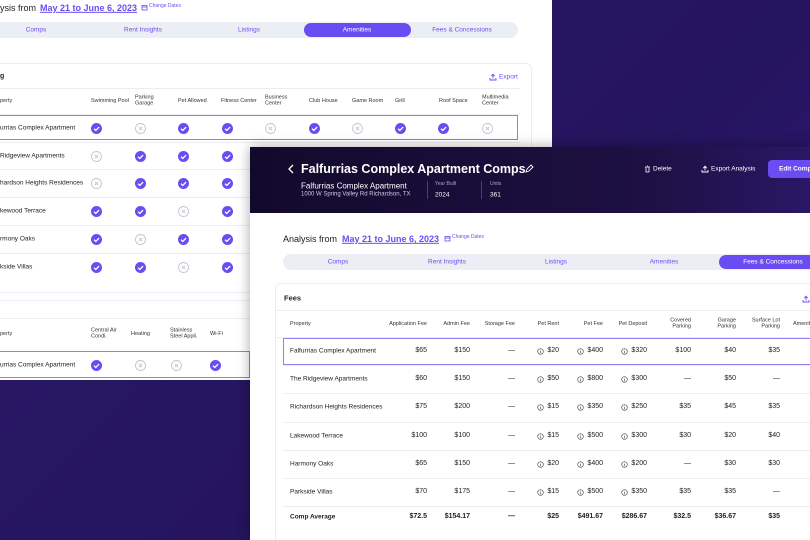 The height and width of the screenshot is (540, 810). Describe the element at coordinates (680, 323) in the screenshot. I see `column-header: Covered Parking` at that location.